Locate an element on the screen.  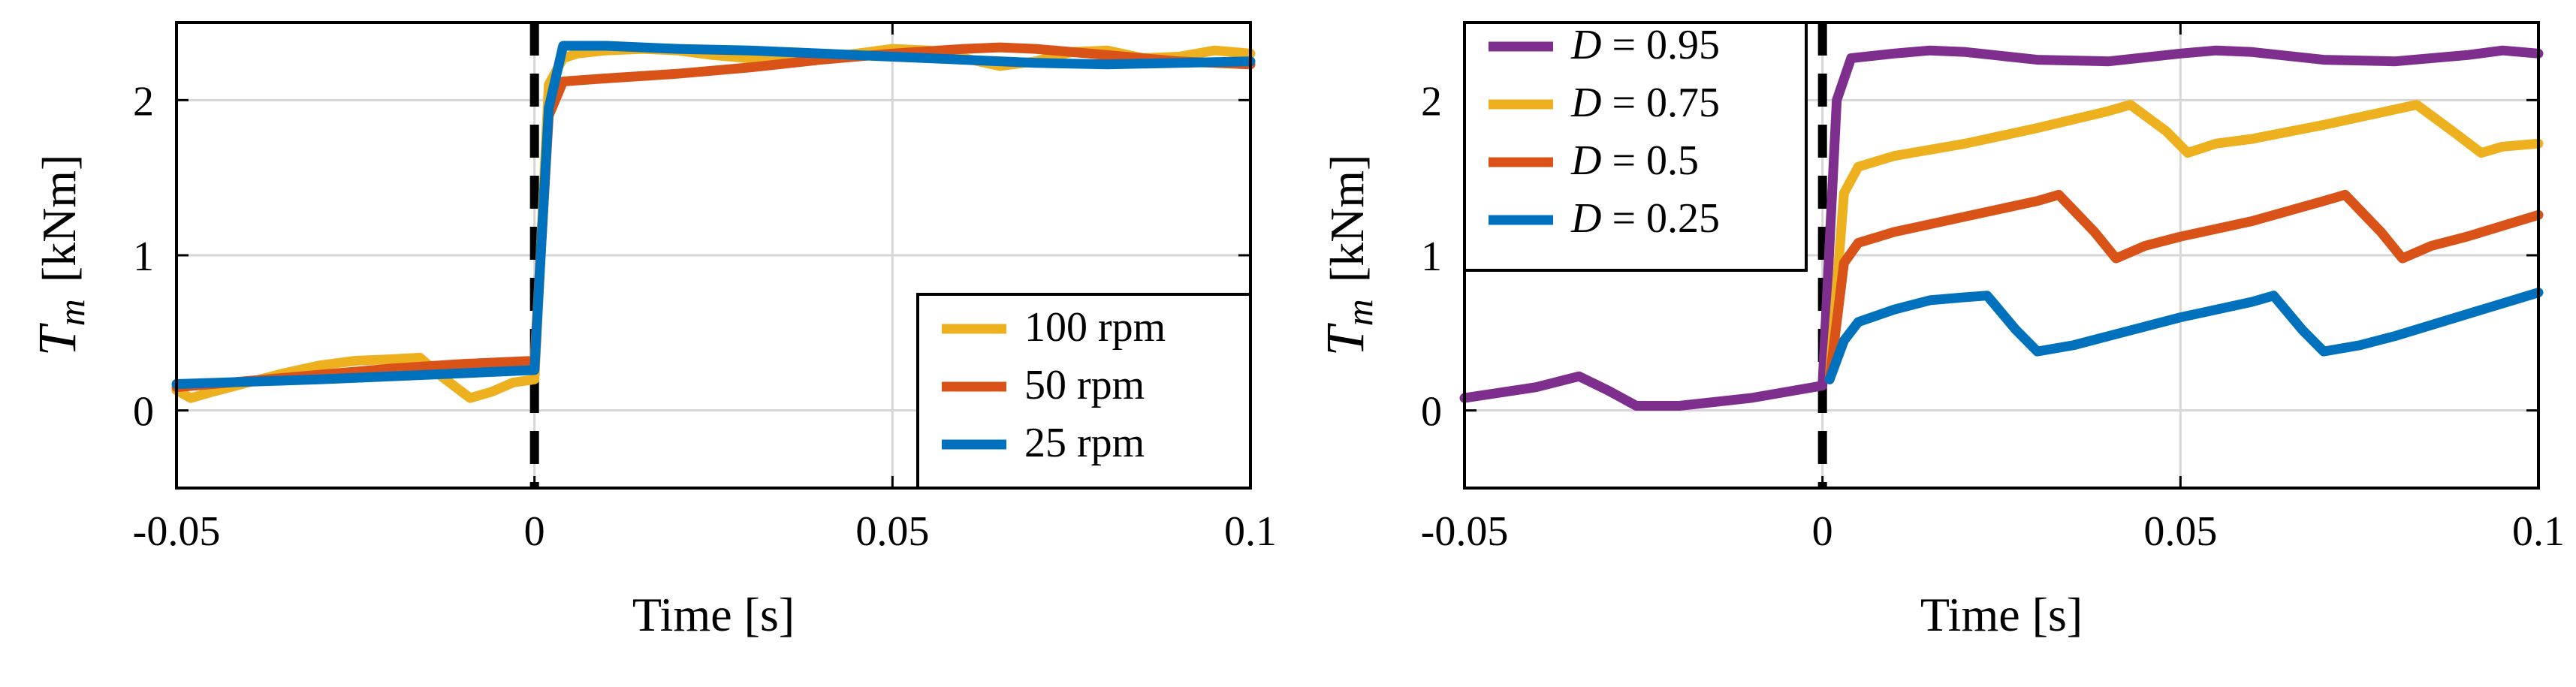
legend-value: = 0.95 is located at coordinates (1660, 45).